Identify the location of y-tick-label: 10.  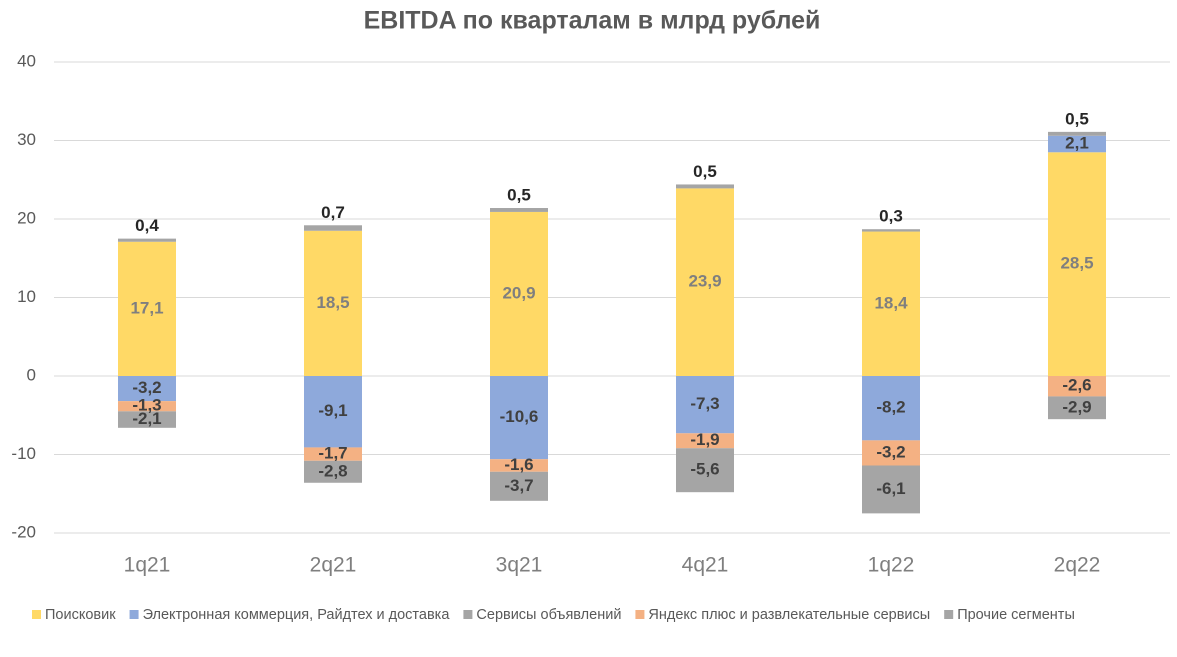
(26, 296).